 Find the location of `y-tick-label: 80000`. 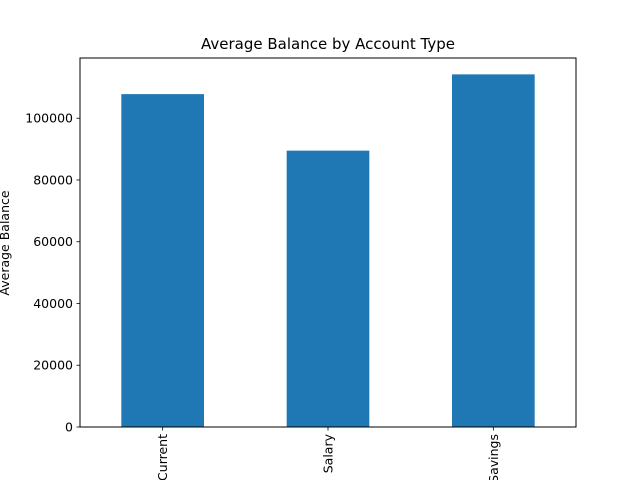

y-tick-label: 80000 is located at coordinates (53, 179).